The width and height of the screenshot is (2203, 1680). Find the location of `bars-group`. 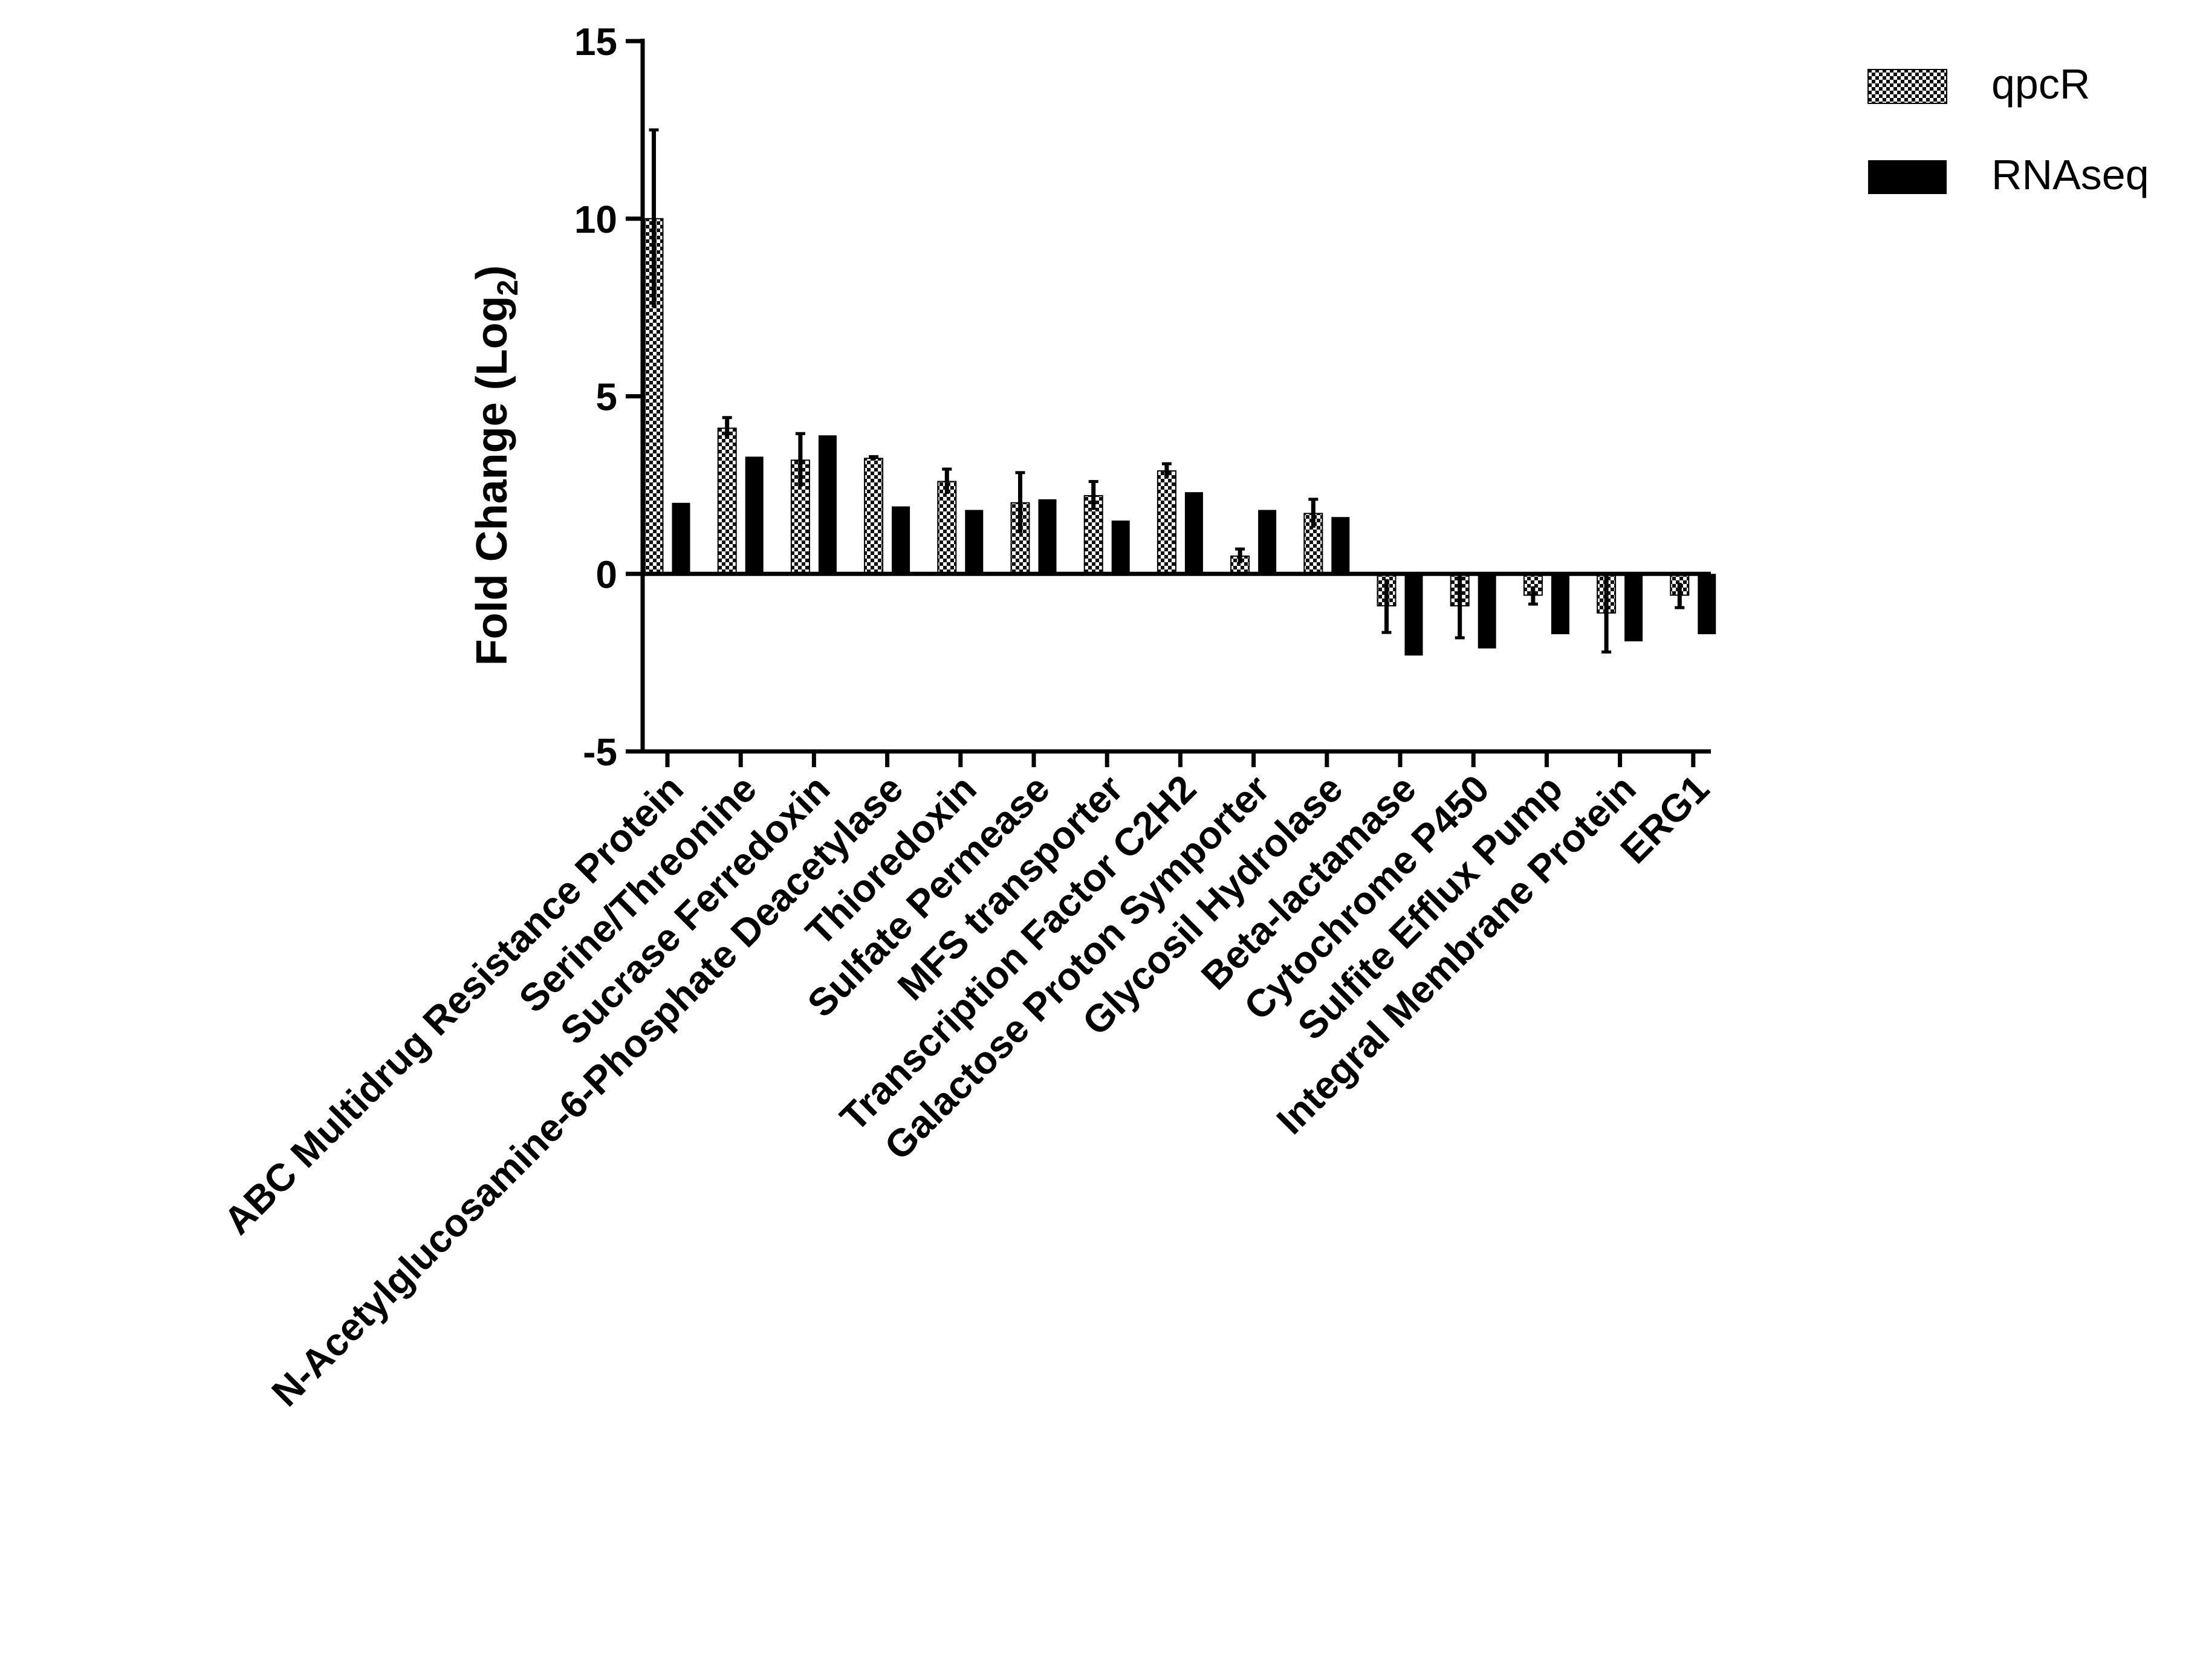

bars-group is located at coordinates (1180, 437).